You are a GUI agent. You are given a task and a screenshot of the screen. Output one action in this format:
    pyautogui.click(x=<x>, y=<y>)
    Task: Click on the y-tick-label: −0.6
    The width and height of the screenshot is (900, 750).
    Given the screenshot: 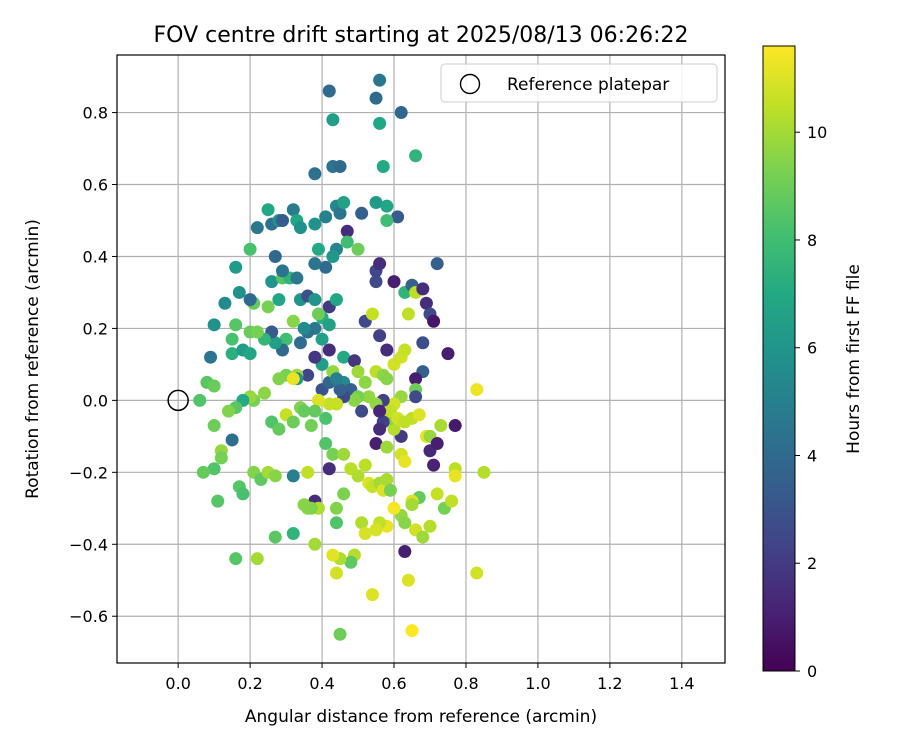 What is the action you would take?
    pyautogui.click(x=88, y=616)
    